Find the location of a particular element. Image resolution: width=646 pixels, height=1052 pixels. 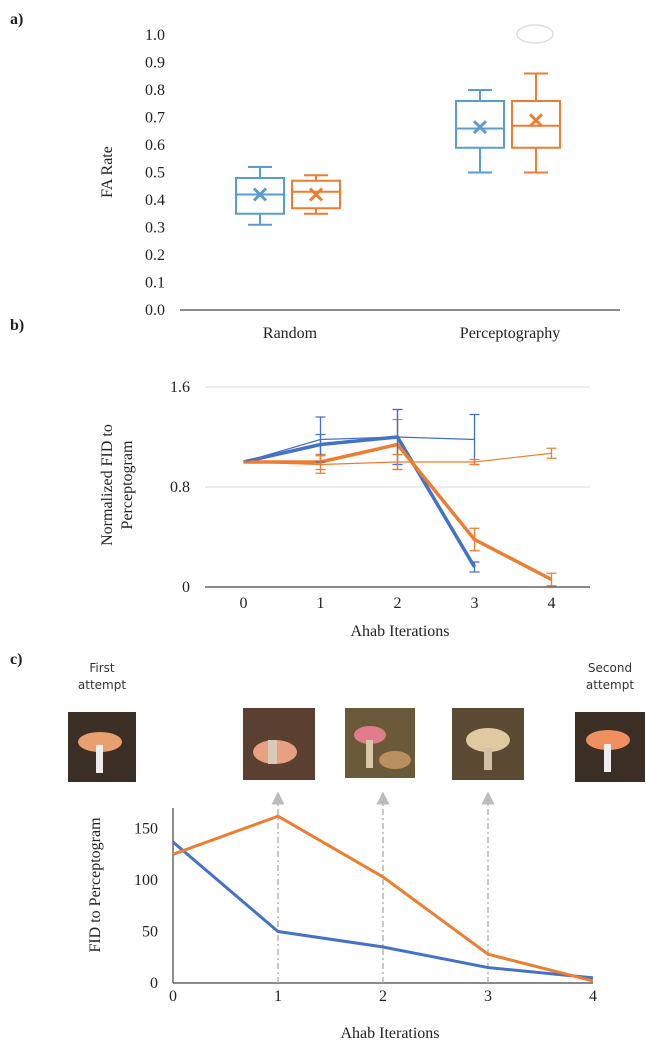

y-tick-label: 50 is located at coordinates (150, 932).